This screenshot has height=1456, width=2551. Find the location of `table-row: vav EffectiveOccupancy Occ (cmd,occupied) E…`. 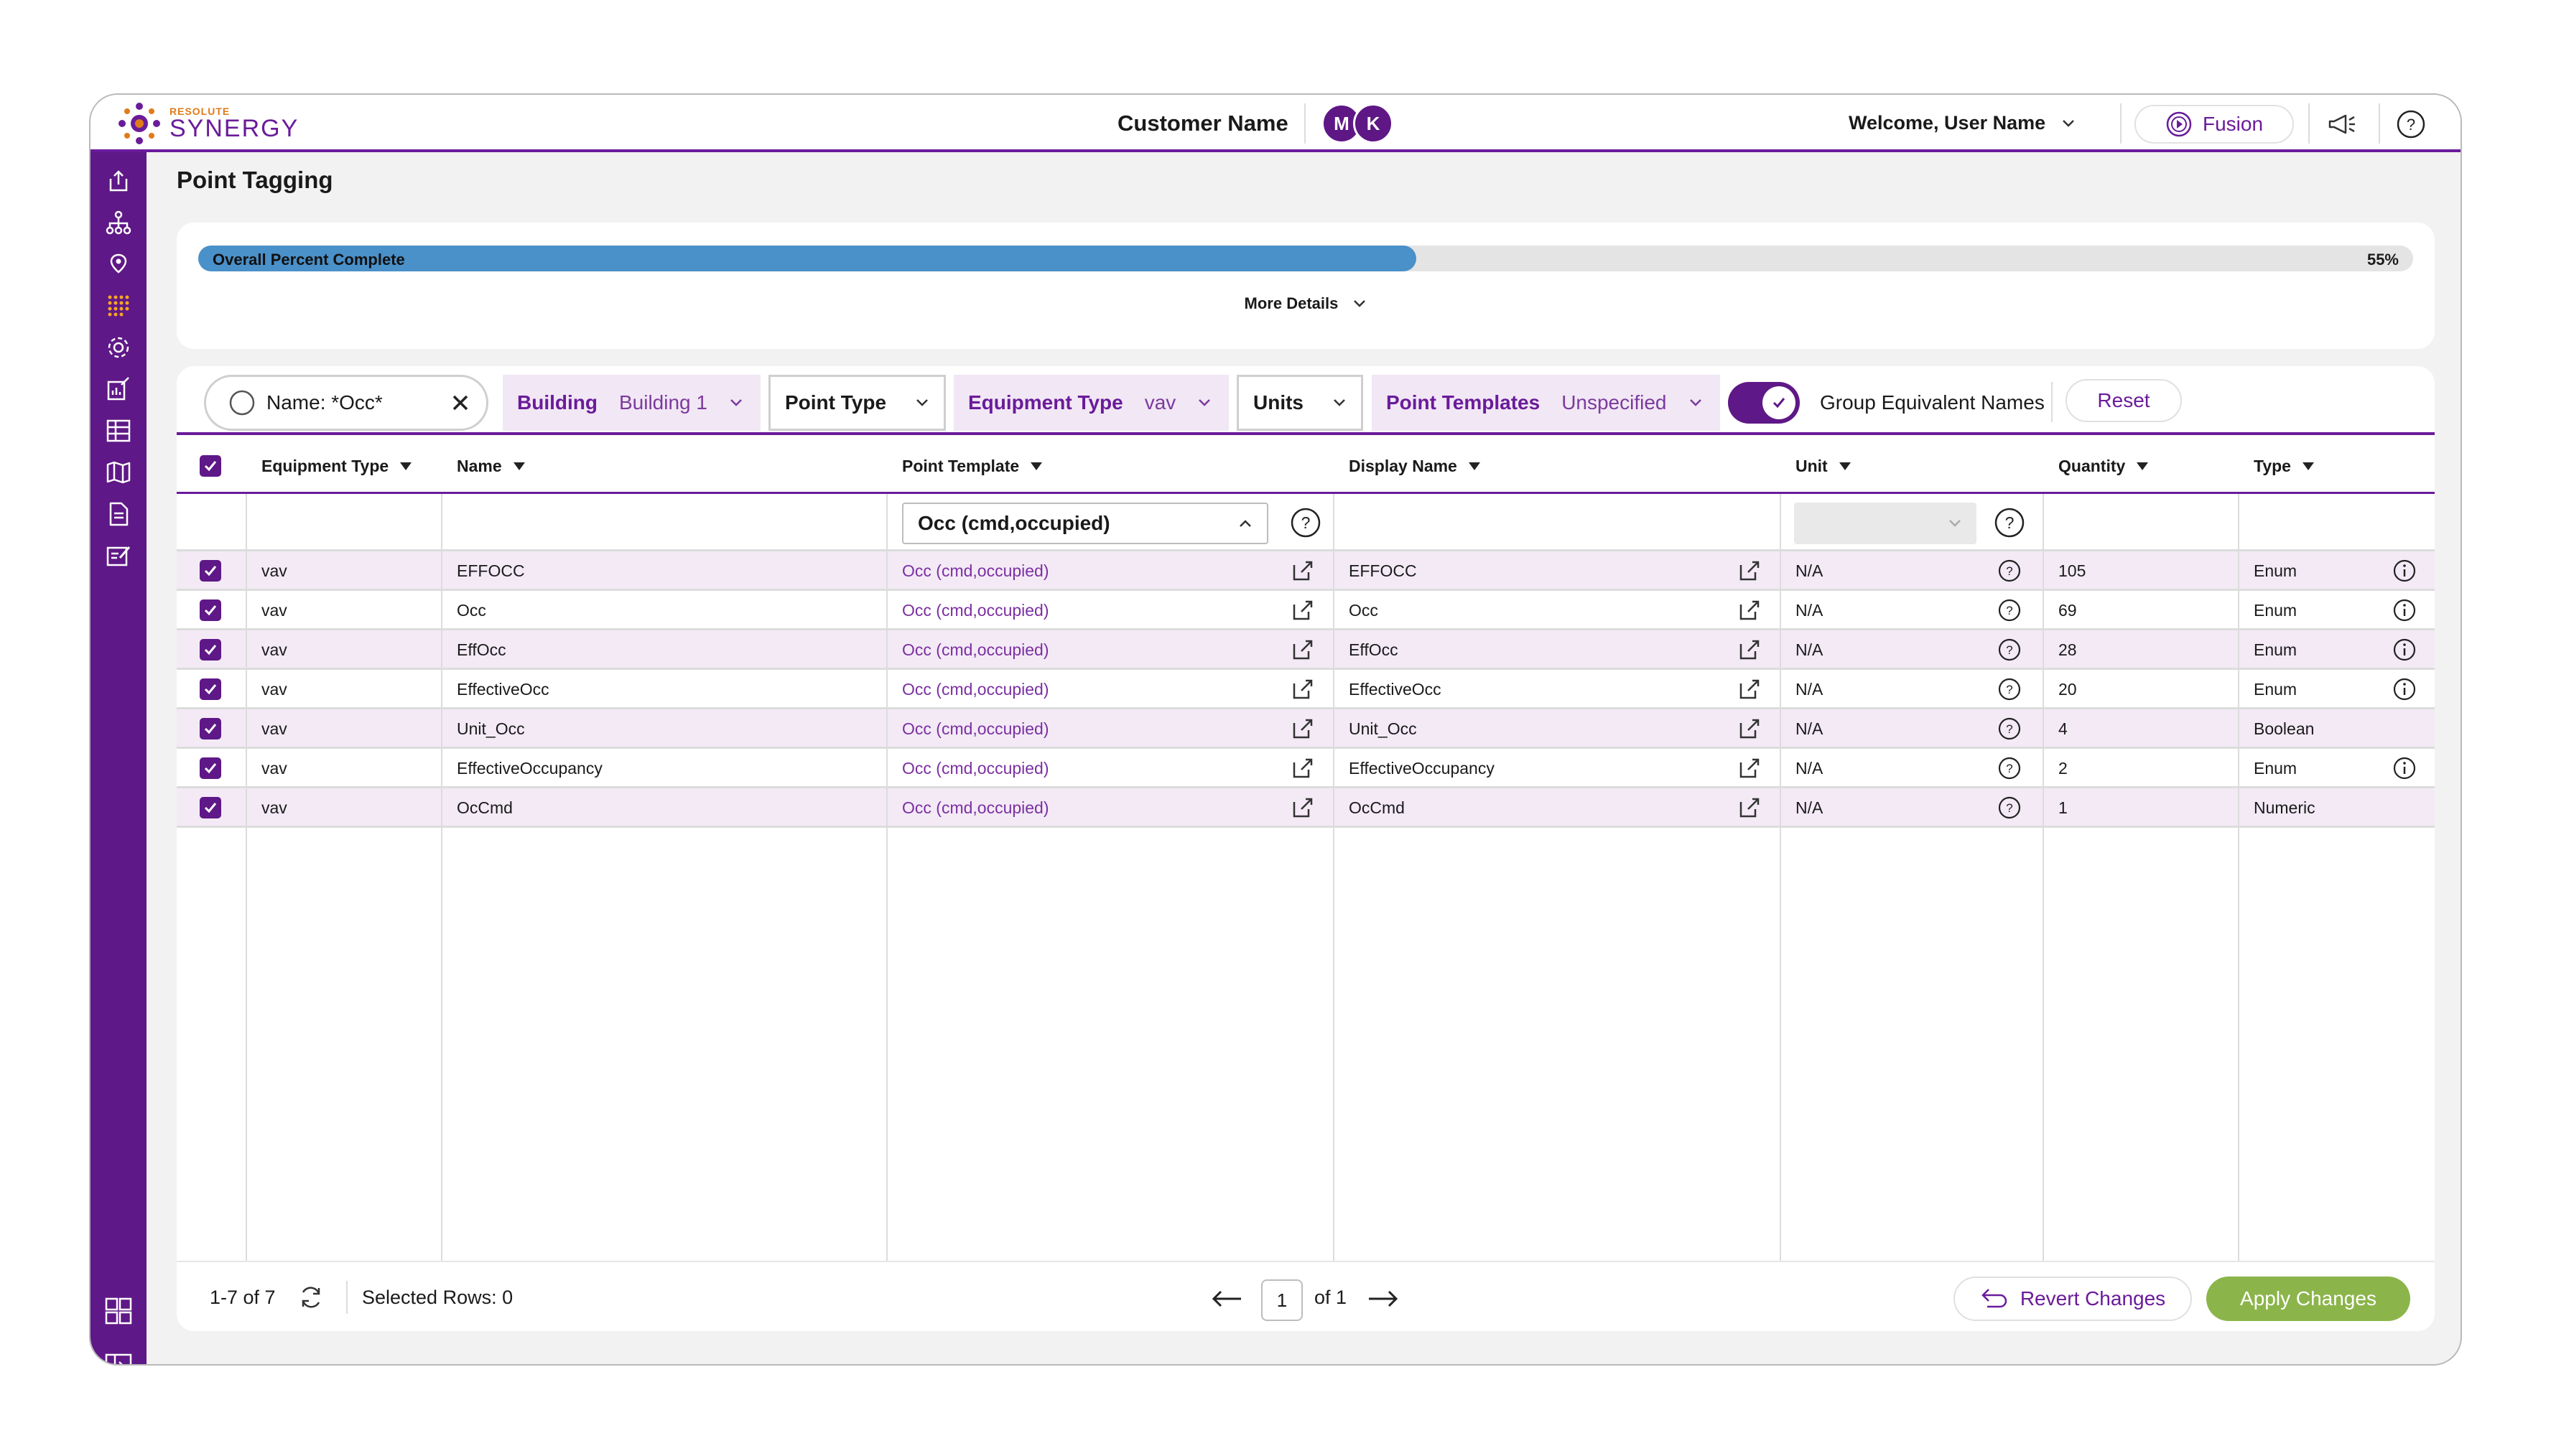

table-row: vav EffectiveOccupancy Occ (cmd,occupied) E… is located at coordinates (1306, 768).